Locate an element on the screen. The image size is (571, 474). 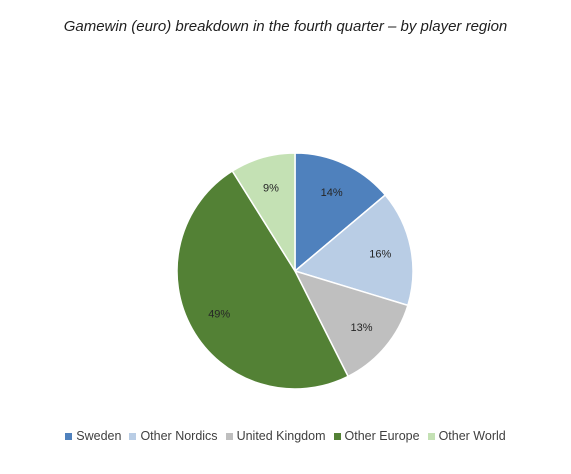
pie-slice-other-nordics is located at coordinates (353, 250).